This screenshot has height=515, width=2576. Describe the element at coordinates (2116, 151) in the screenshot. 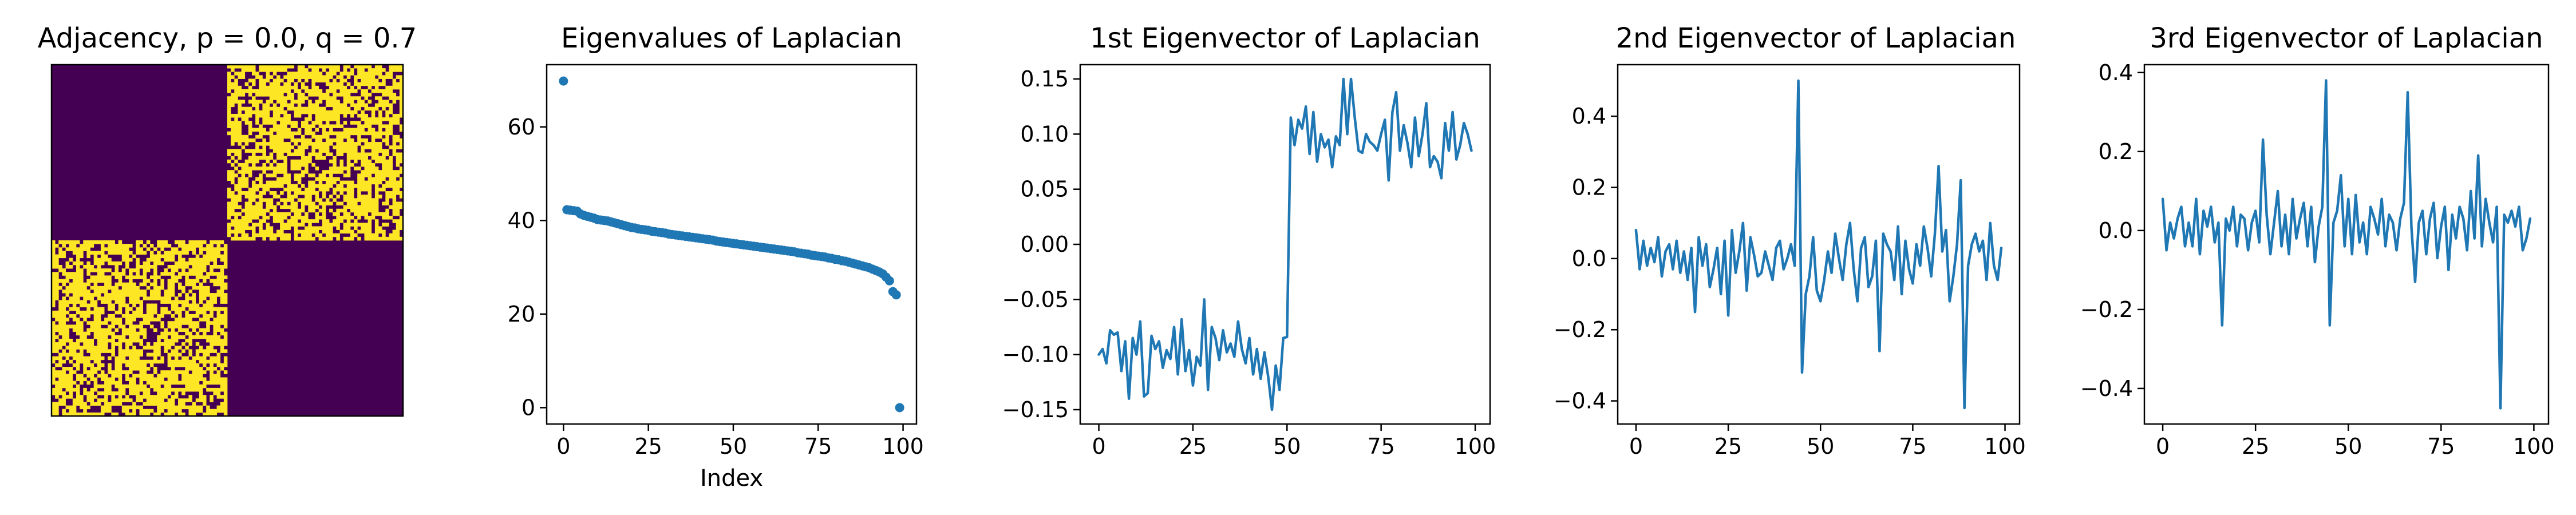

I see `y-tick-label: 0.2` at that location.